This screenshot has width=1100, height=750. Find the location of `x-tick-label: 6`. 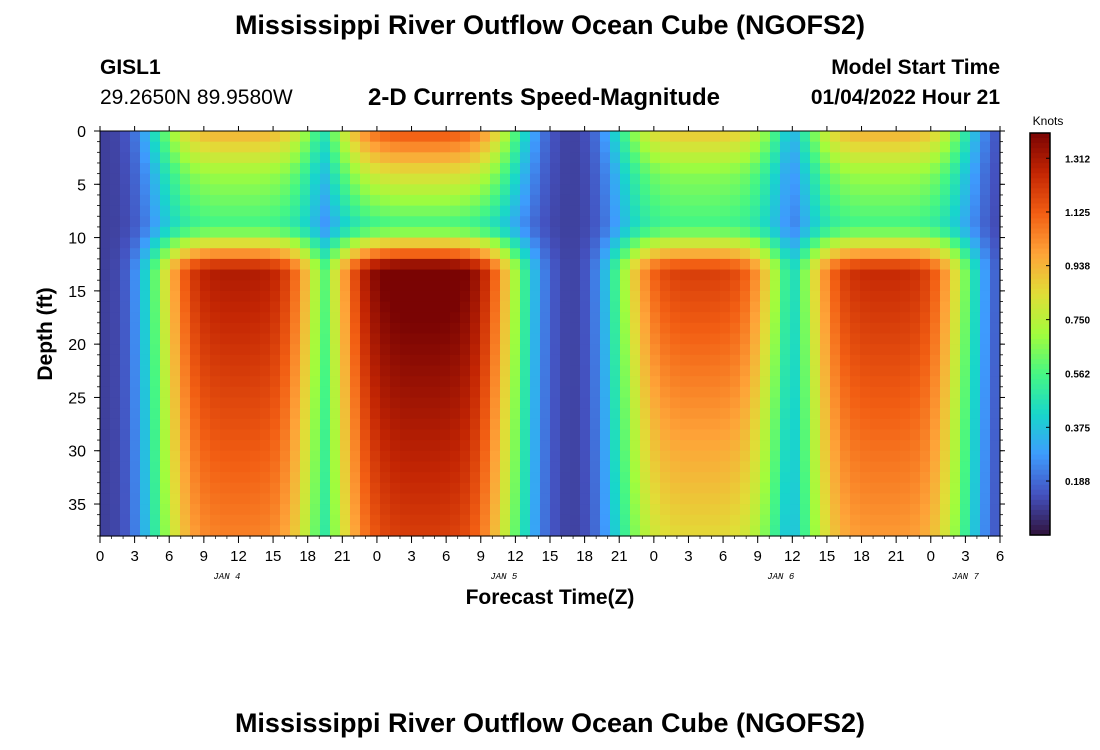

x-tick-label: 6 is located at coordinates (169, 556).